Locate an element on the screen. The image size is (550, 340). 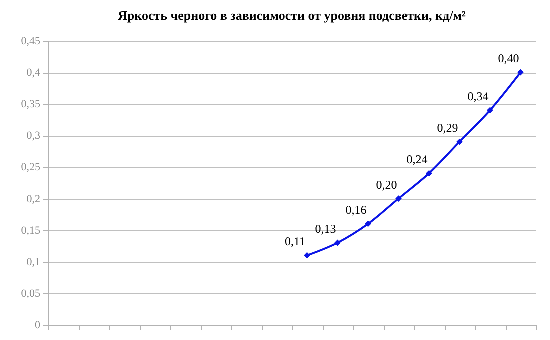
data-label: 0,20 is located at coordinates (387, 185).